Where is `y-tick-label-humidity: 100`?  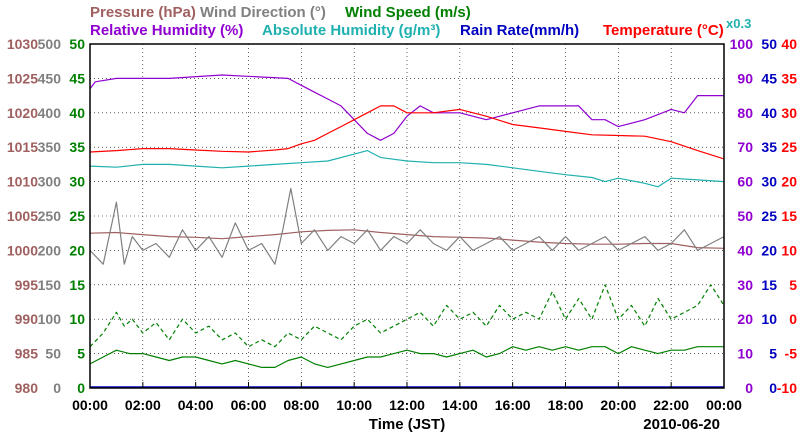
y-tick-label-humidity: 100 is located at coordinates (742, 44).